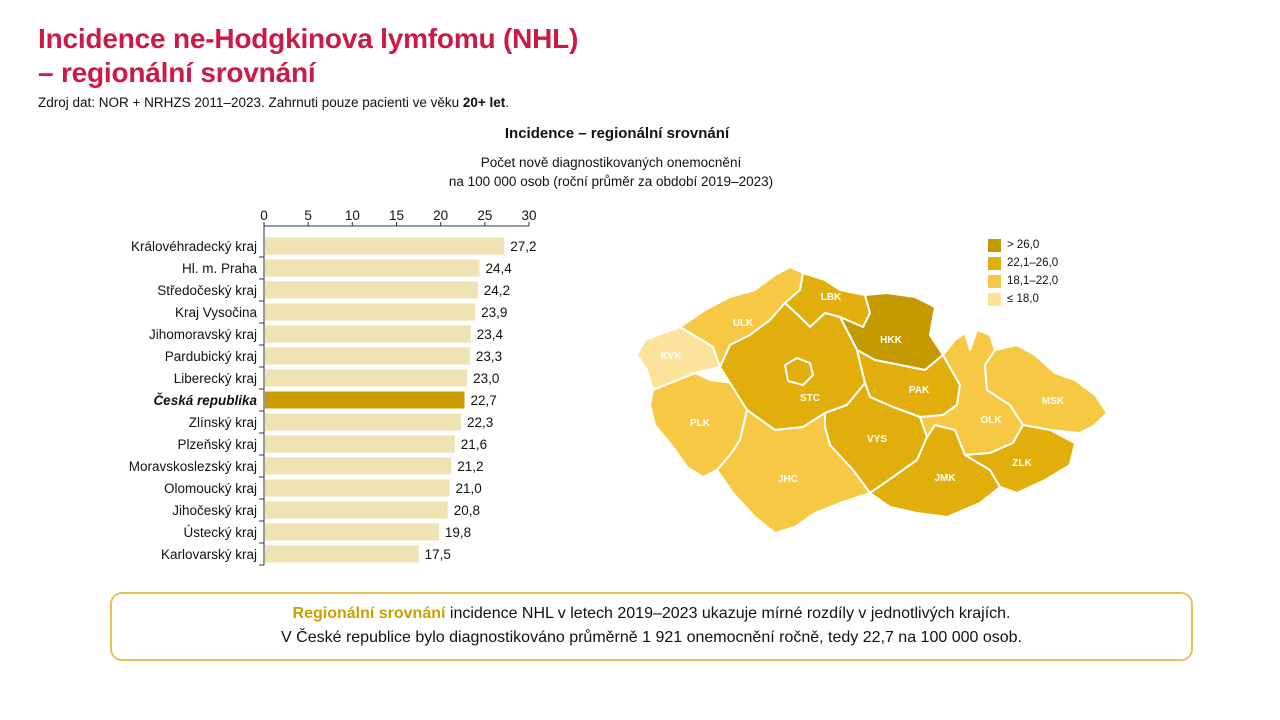  Describe the element at coordinates (352, 215) in the screenshot. I see `x-tick-label: 10` at that location.